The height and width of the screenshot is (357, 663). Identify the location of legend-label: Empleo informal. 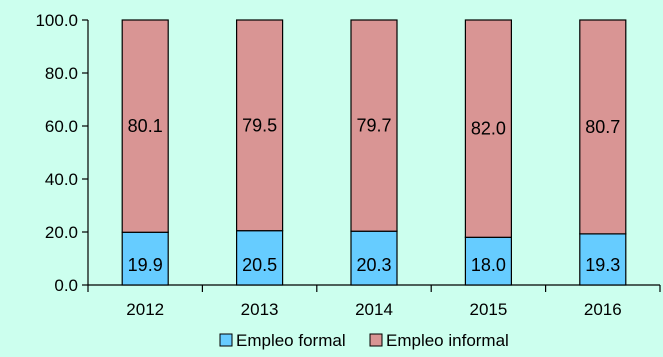
(447, 340).